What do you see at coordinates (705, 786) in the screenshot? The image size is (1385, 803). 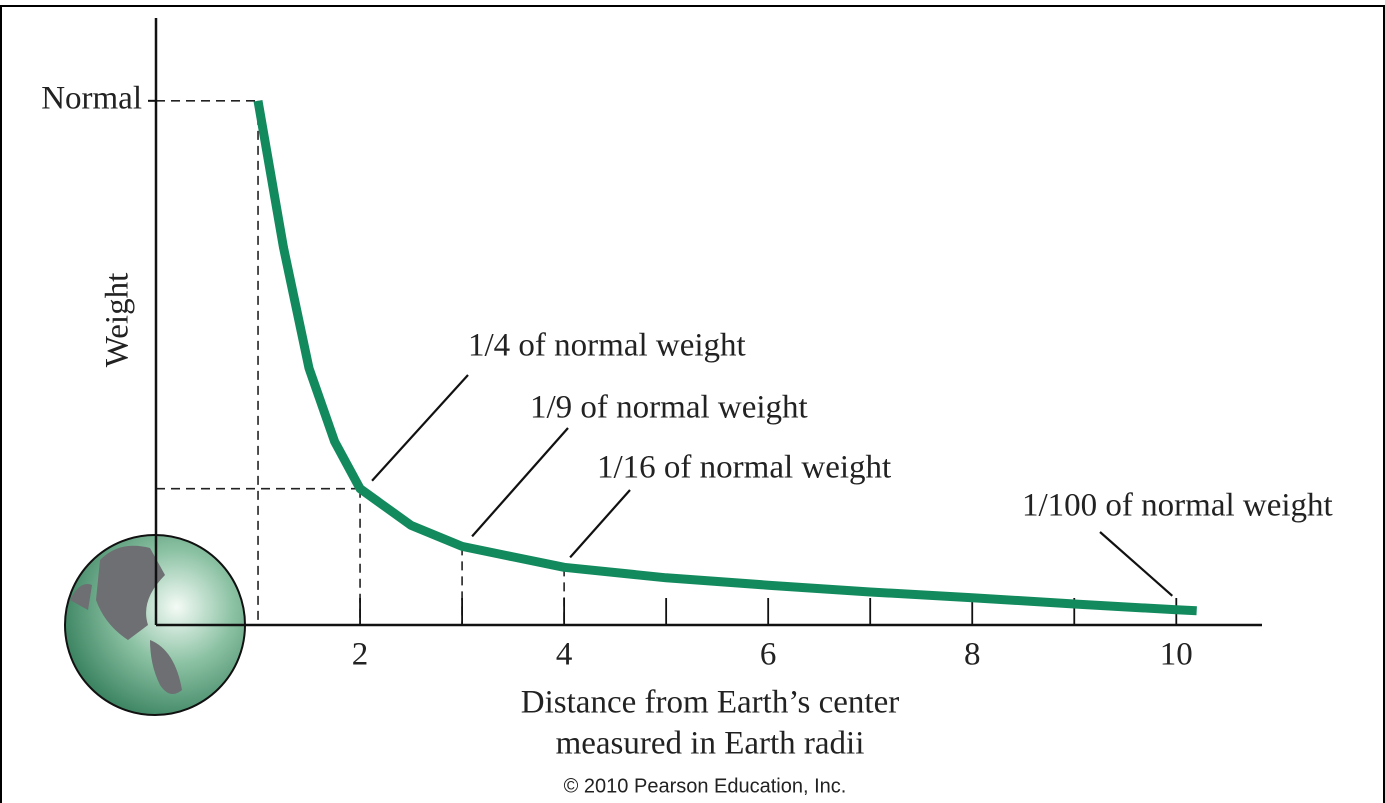 I see `credit: © 2010 Pearson Education, Inc.` at bounding box center [705, 786].